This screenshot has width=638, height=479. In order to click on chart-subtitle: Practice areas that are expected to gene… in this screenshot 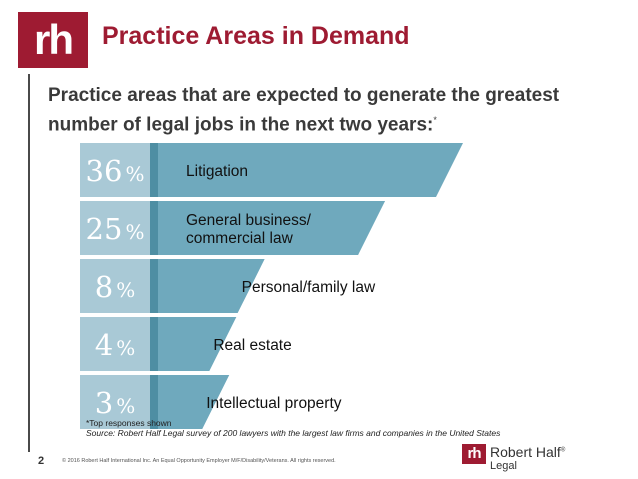, I will do `click(318, 110)`.